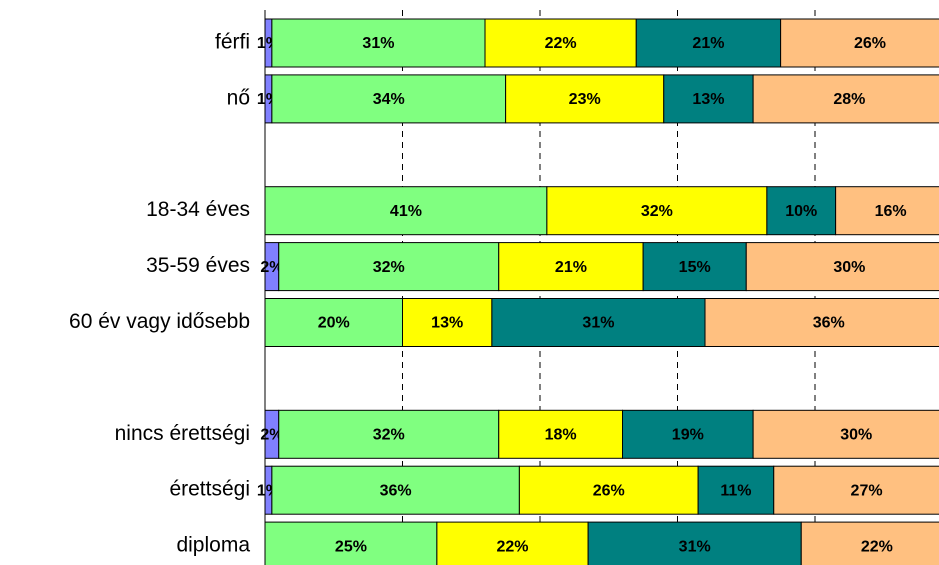 This screenshot has width=939, height=565. Describe the element at coordinates (213, 545) in the screenshot. I see `category-label: diploma` at that location.